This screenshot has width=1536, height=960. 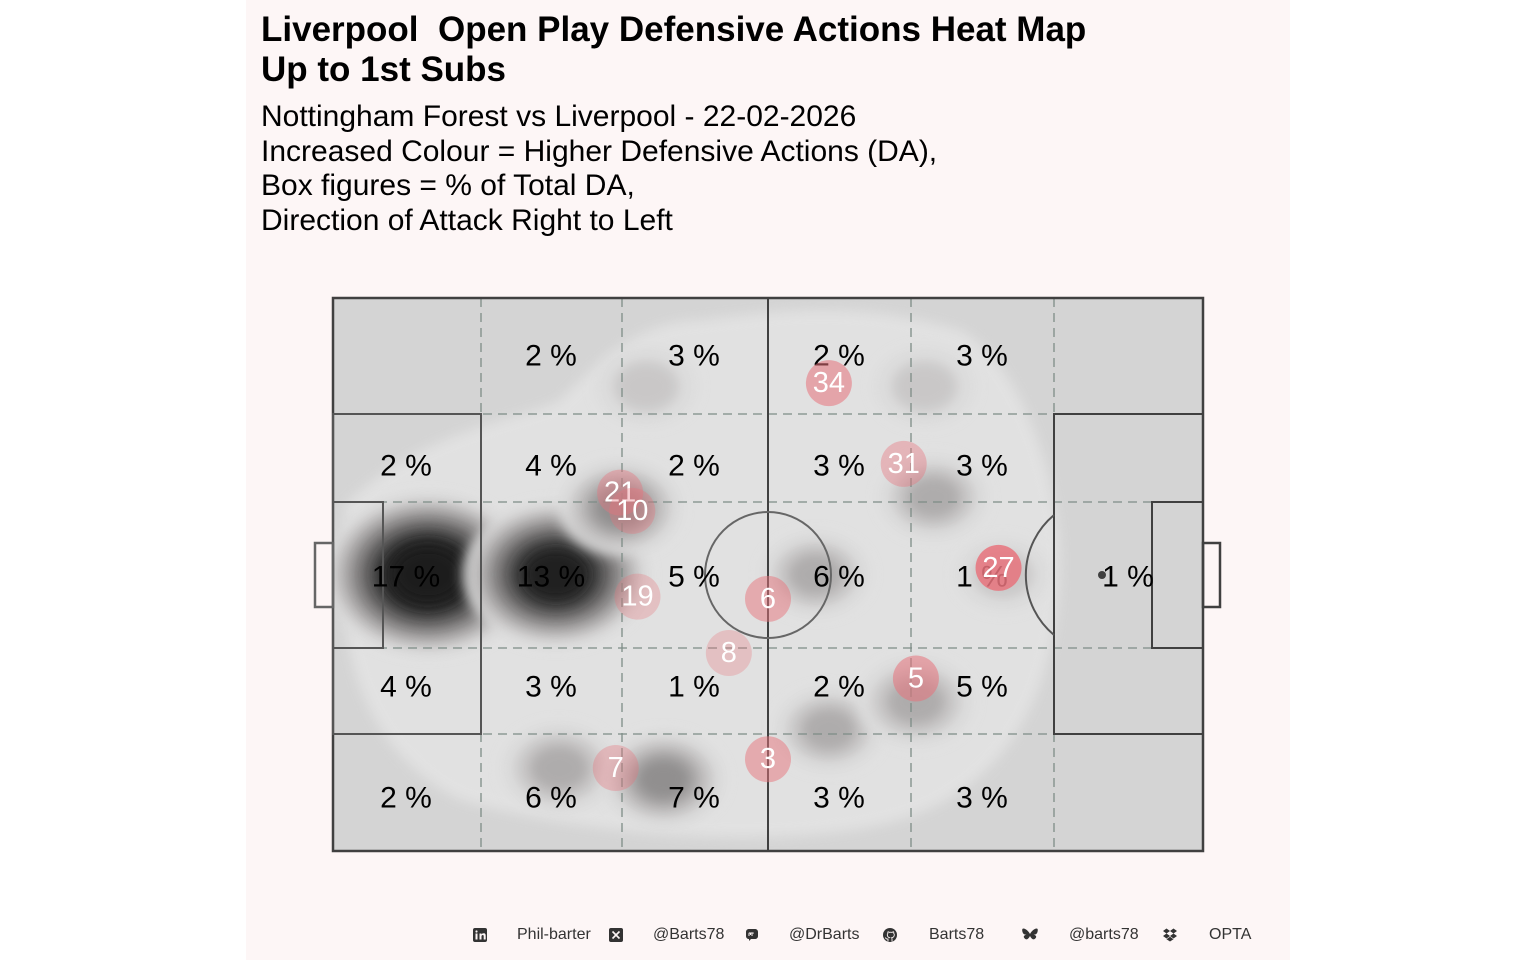 I want to click on player-number-label: 7, so click(x=616, y=768).